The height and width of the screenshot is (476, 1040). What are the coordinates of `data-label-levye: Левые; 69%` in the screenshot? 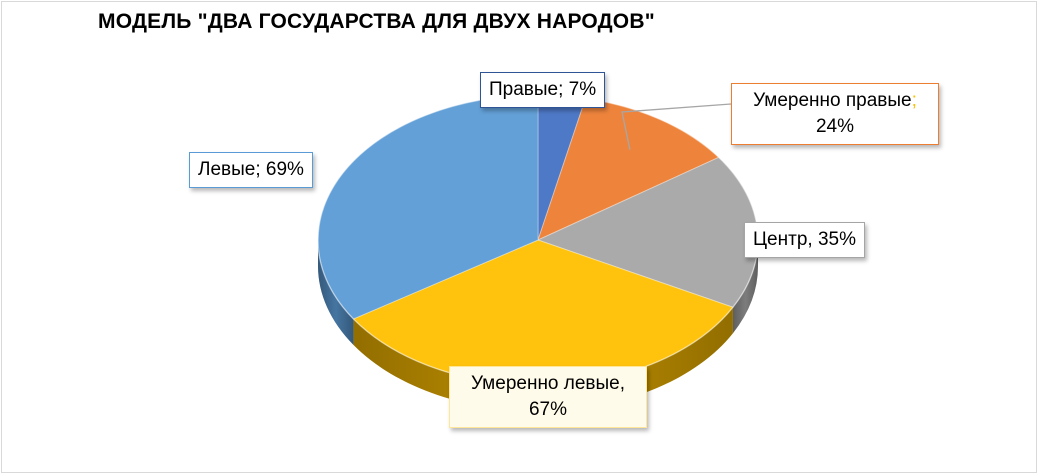 It's located at (251, 170).